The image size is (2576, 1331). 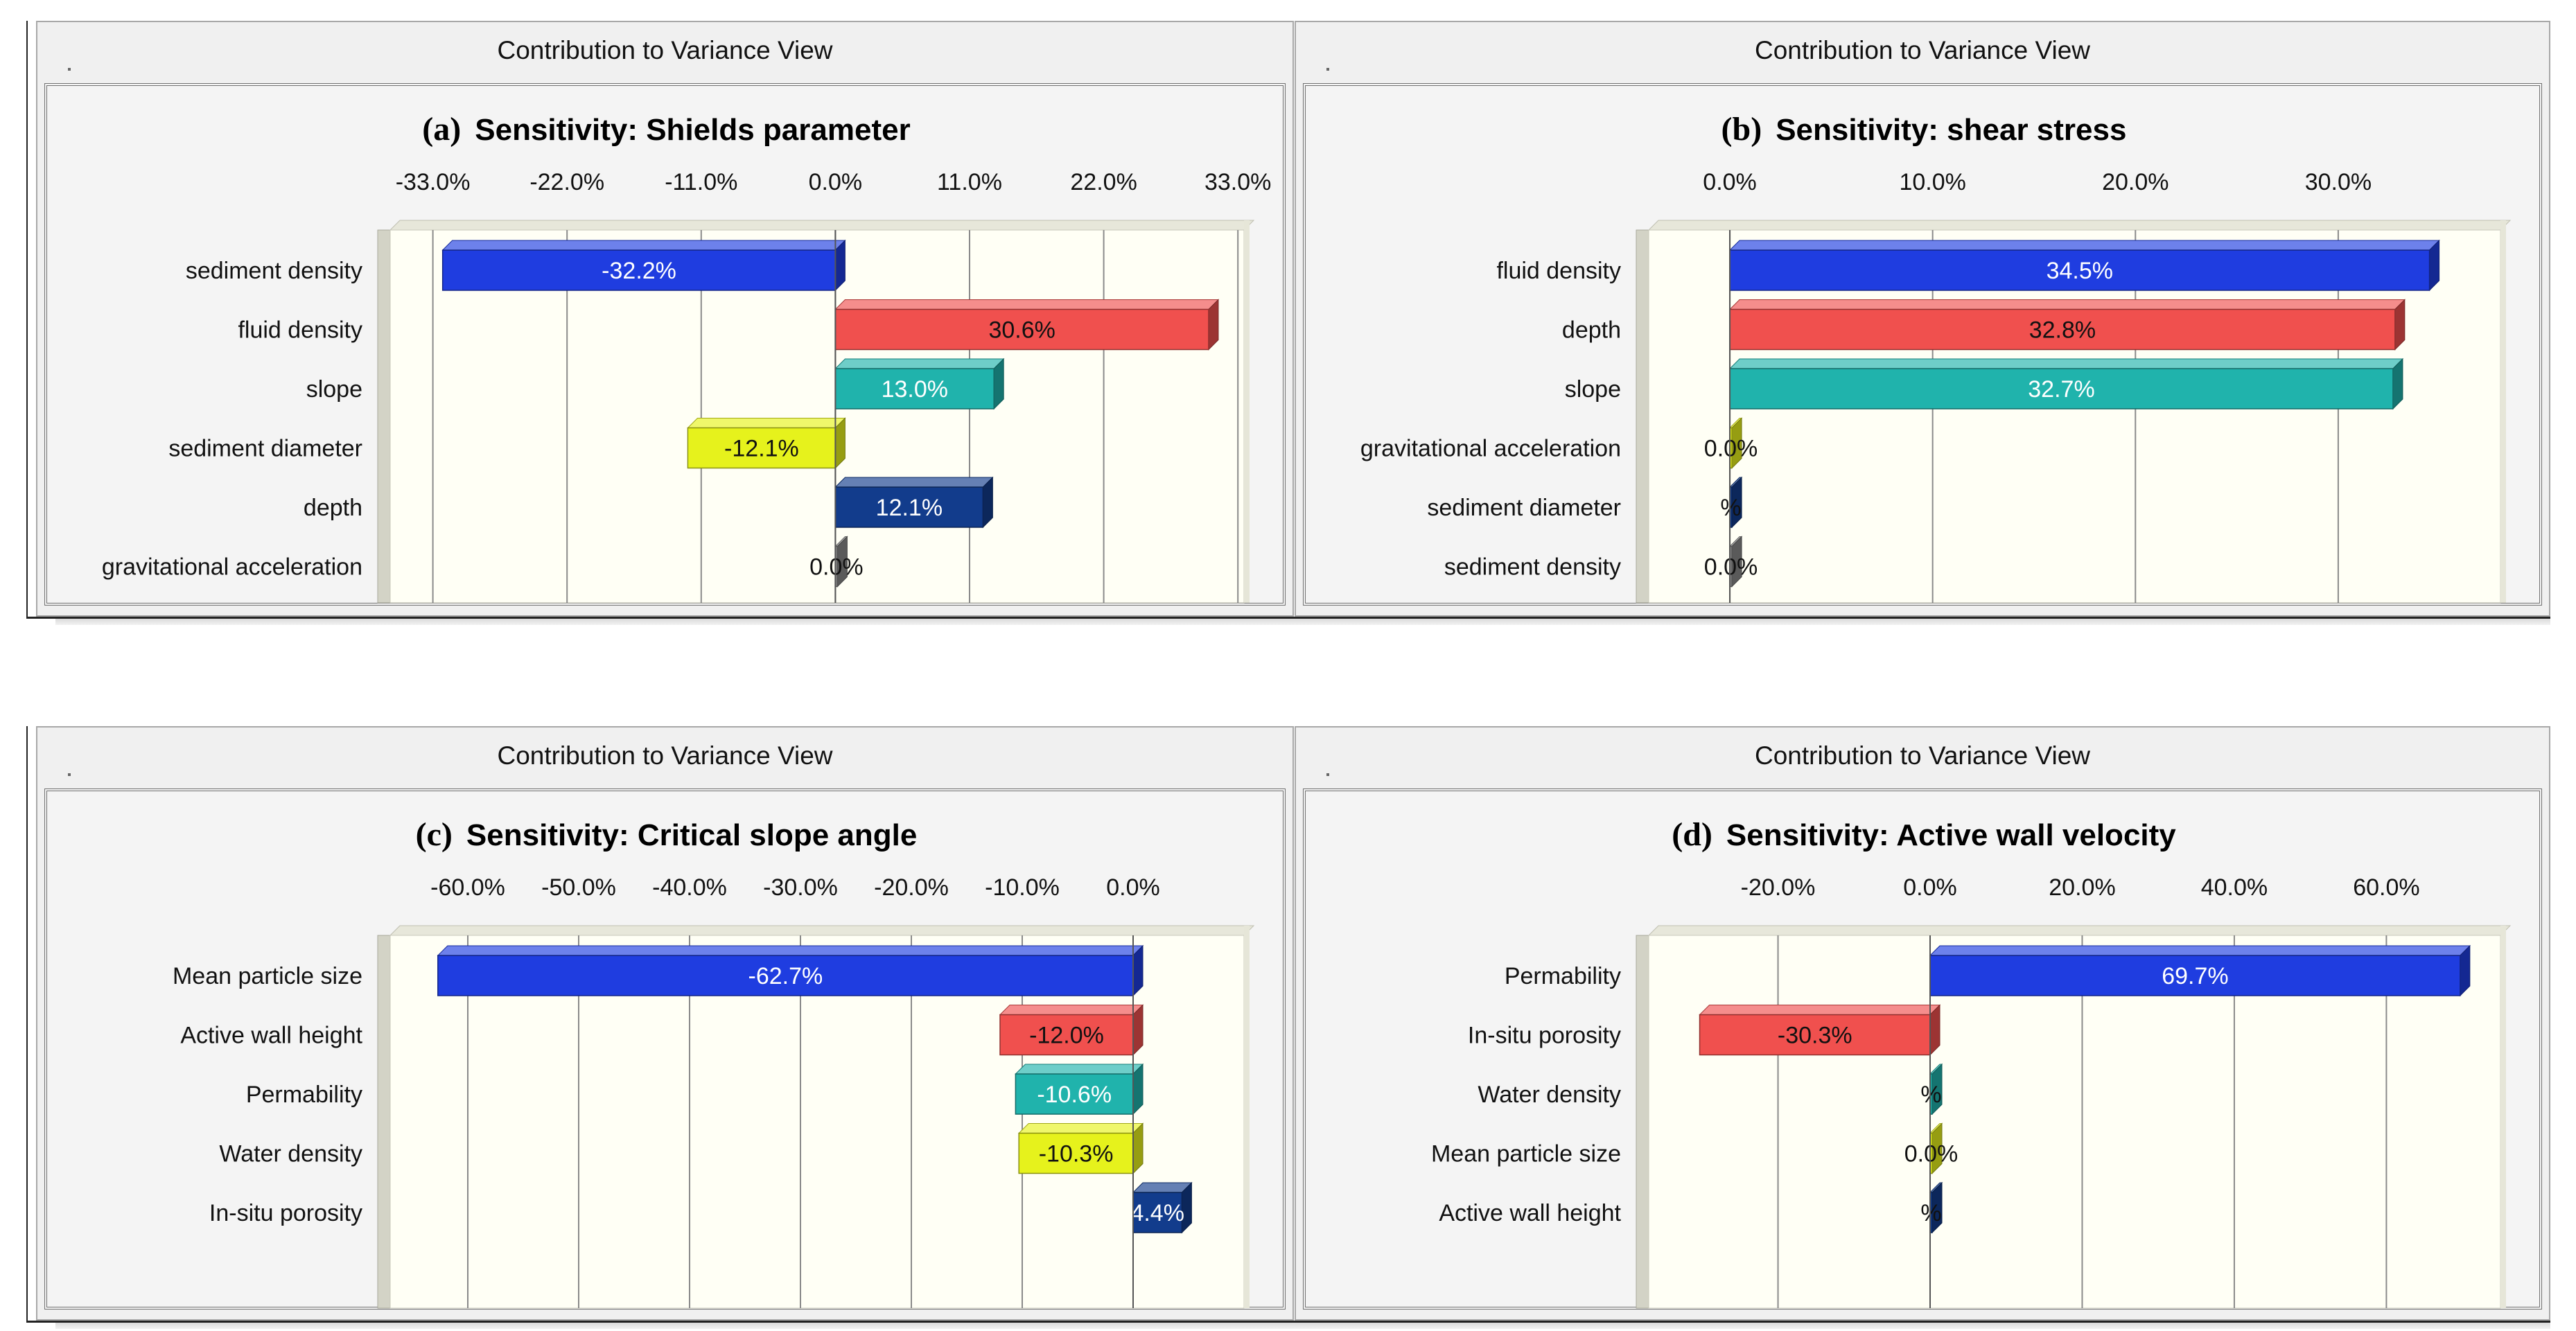 What do you see at coordinates (2062, 330) in the screenshot?
I see `data-label: 32.8%` at bounding box center [2062, 330].